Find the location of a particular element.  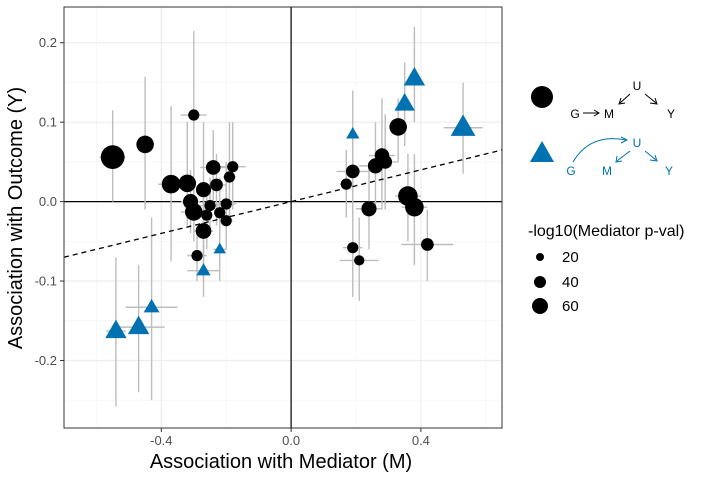

dag1-node-y: Y is located at coordinates (671, 114).